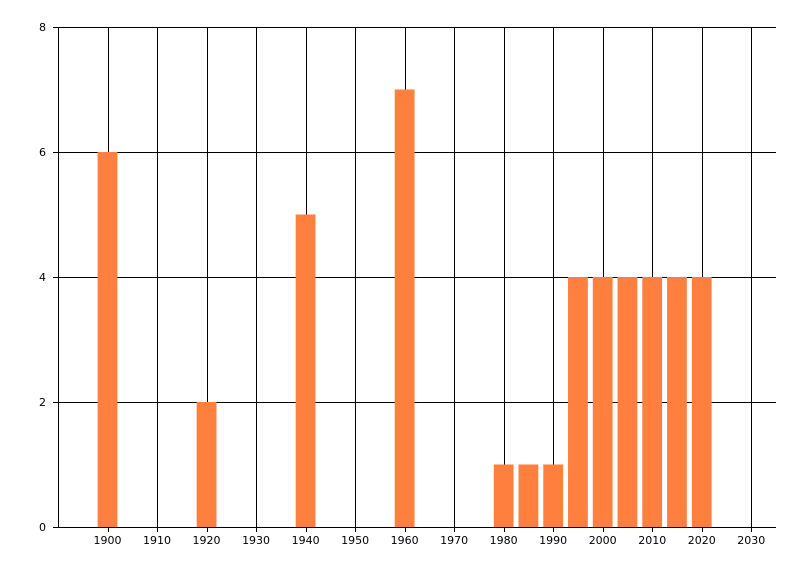  I want to click on x-tick-label: 2030, so click(751, 540).